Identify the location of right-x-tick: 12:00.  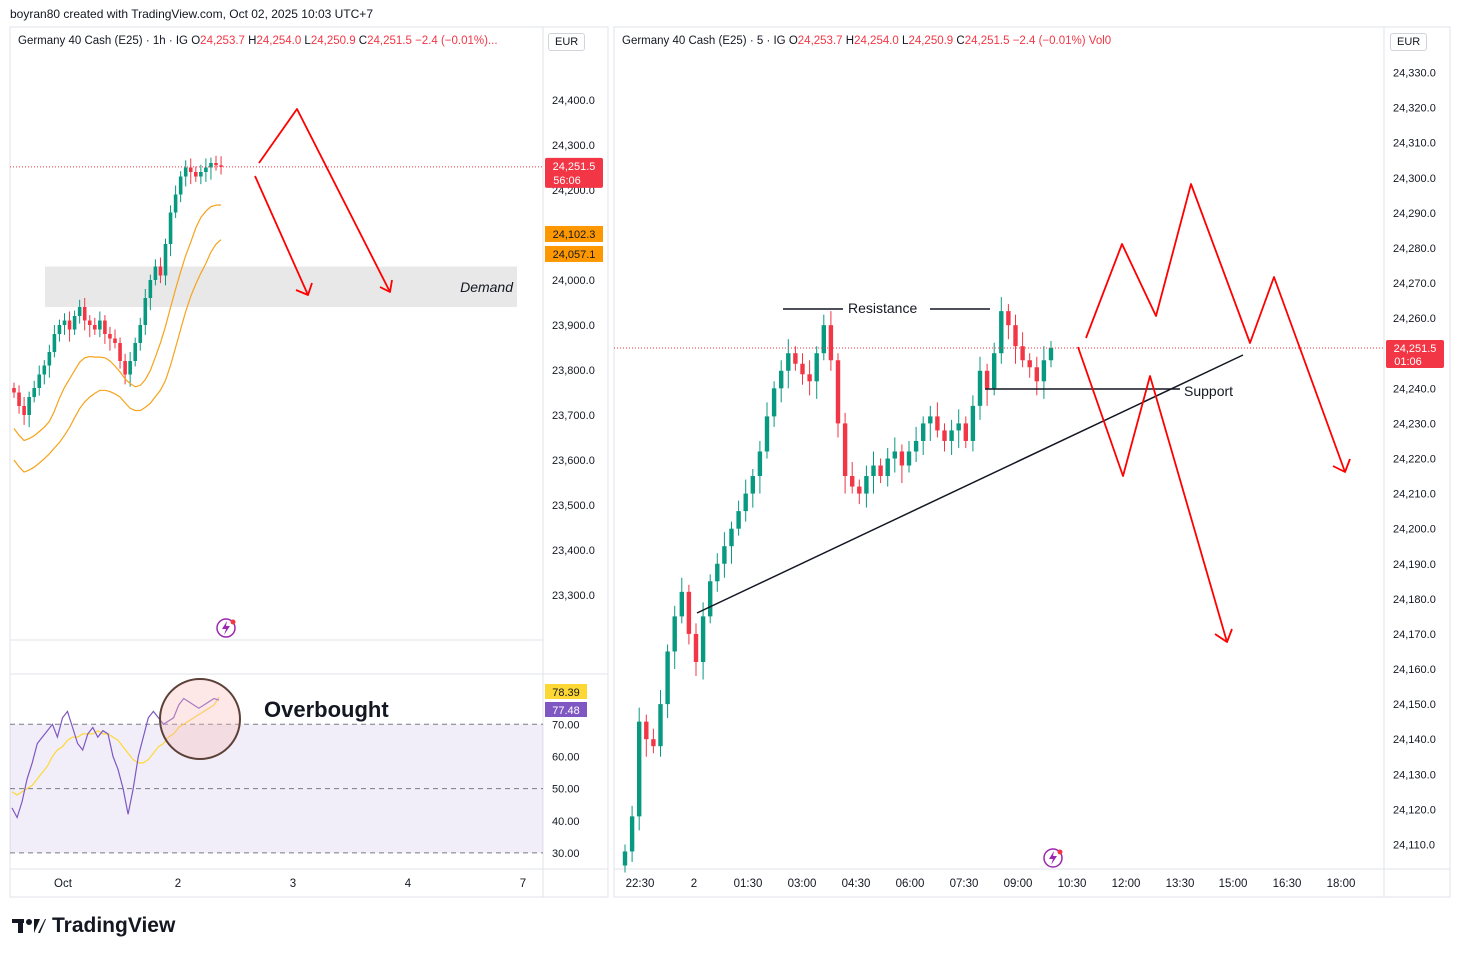
(1126, 884).